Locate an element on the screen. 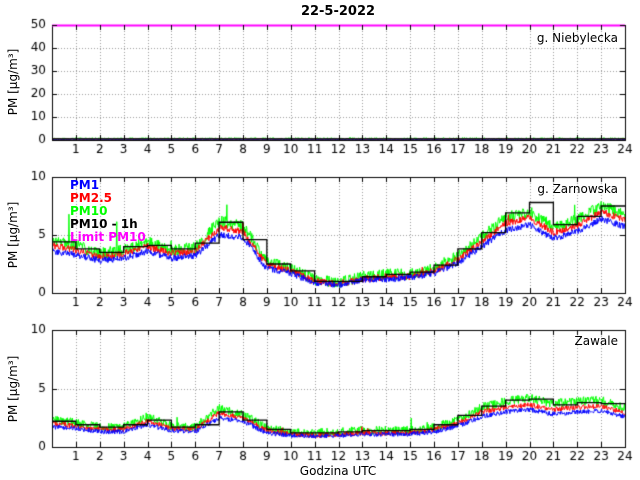  panel-label-niebylecka: g. Niebylecka is located at coordinates (577, 38).